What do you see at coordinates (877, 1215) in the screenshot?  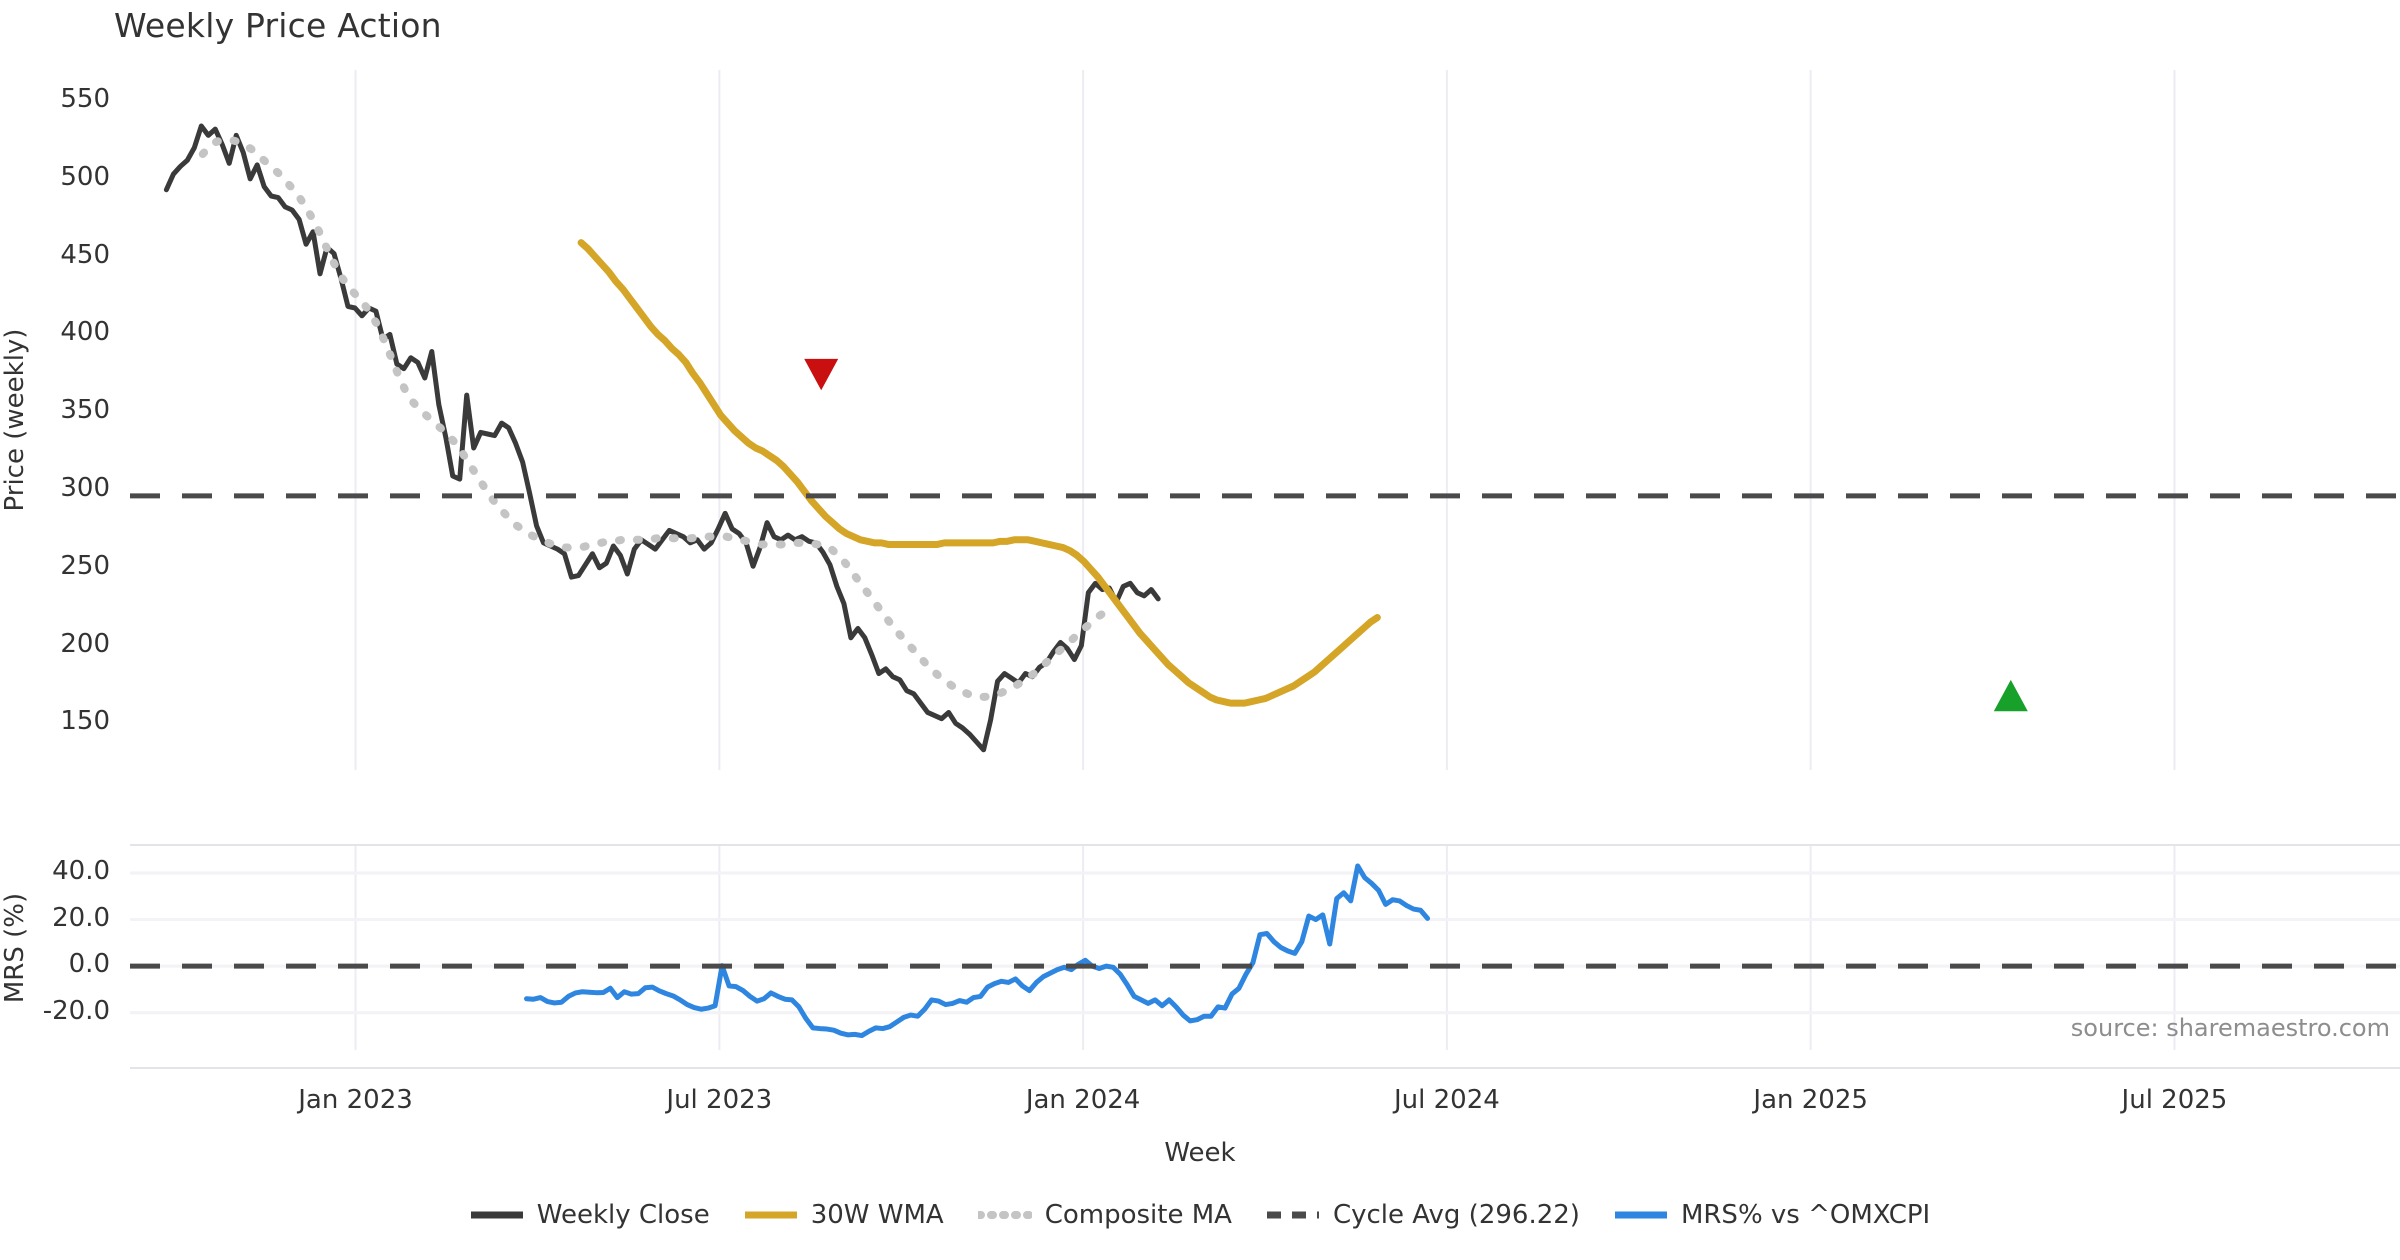 I see `legend-30w-wma-label: 30W WMA` at bounding box center [877, 1215].